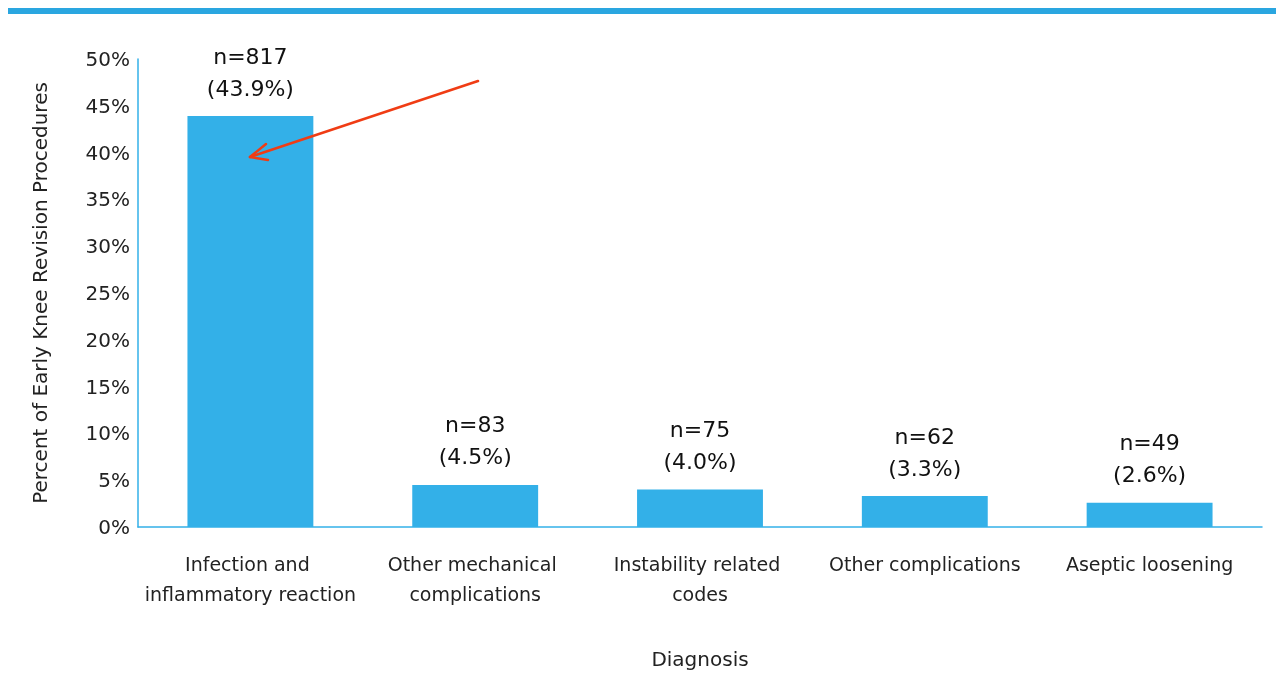 The width and height of the screenshot is (1284, 689). What do you see at coordinates (107, 386) in the screenshot?
I see `y-tick-label: 15%` at bounding box center [107, 386].